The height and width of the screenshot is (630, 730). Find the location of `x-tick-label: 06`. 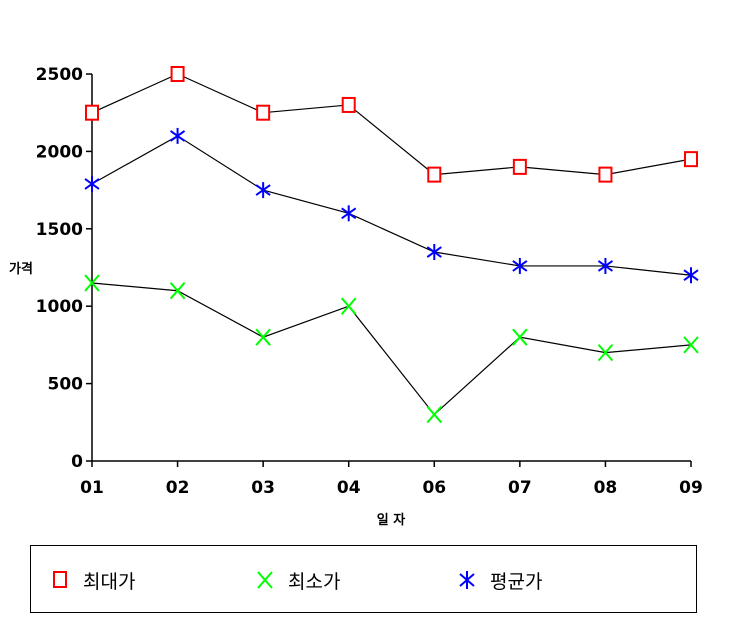

x-tick-label: 06 is located at coordinates (434, 488).